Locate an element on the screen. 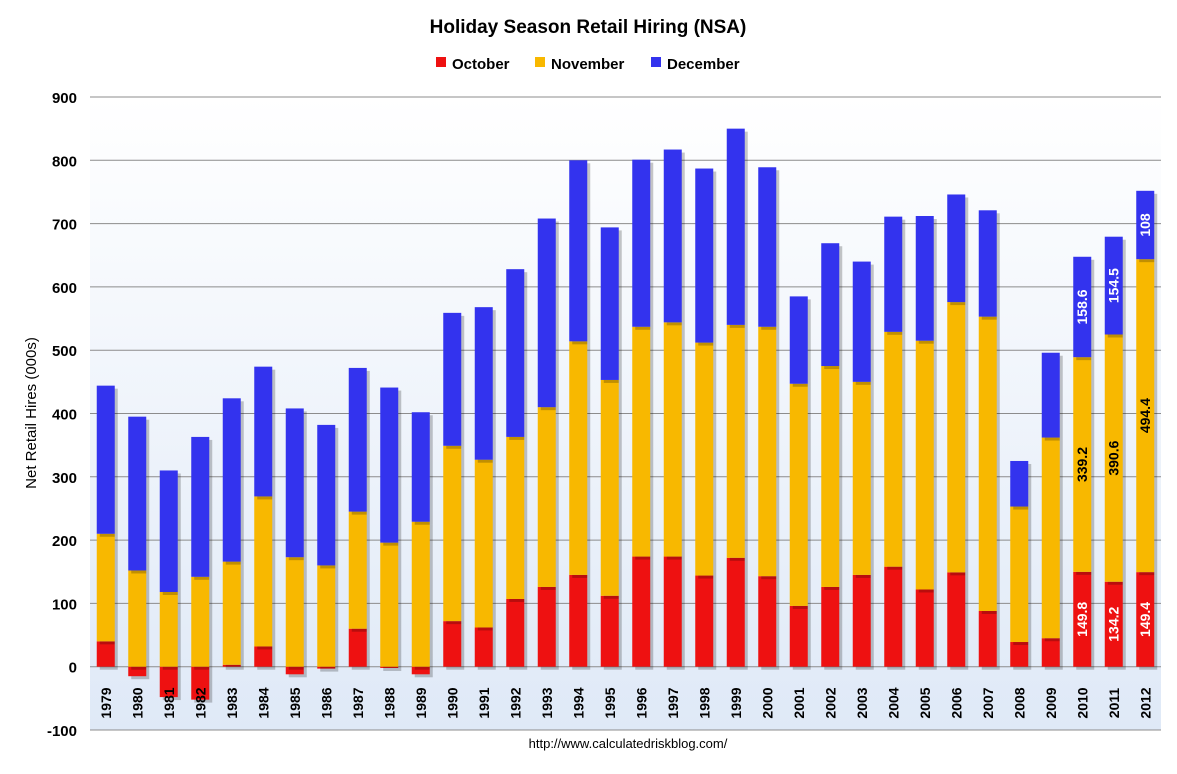 The height and width of the screenshot is (774, 1177). bar-october-1990 is located at coordinates (452, 644).